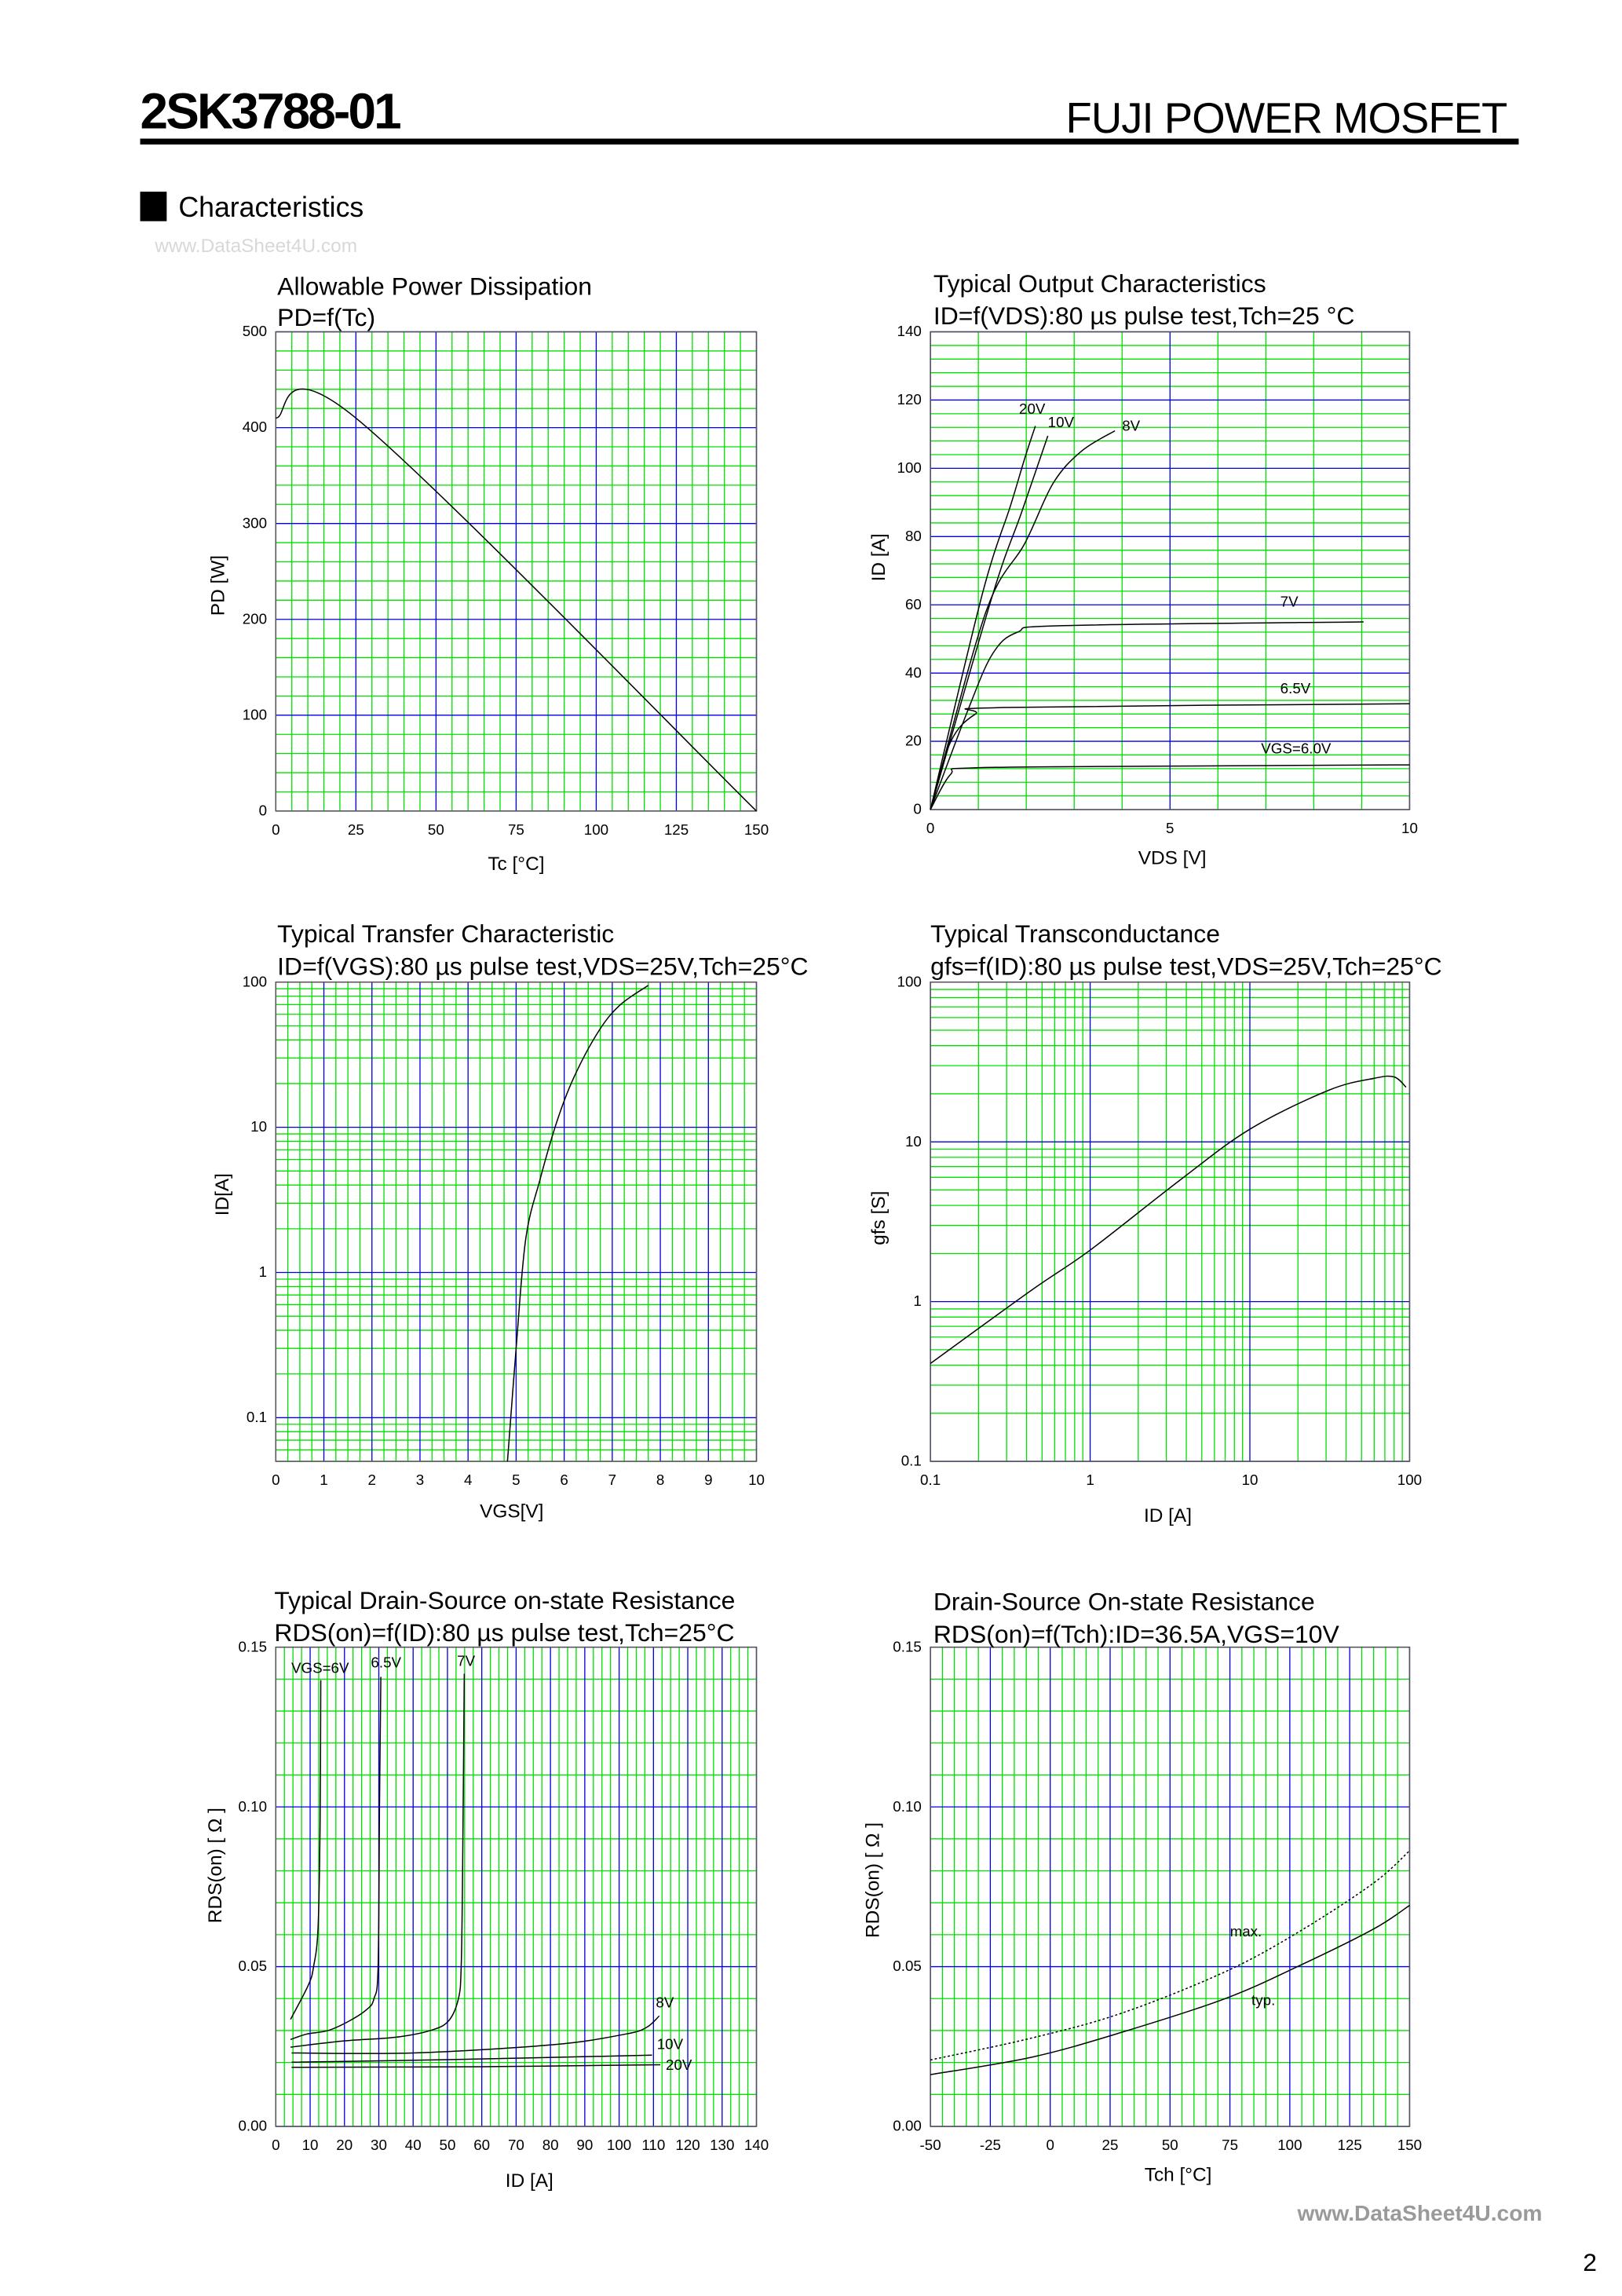  Describe the element at coordinates (504, 1600) in the screenshot. I see `chart-title: Typical Drain-Source on-state Resistance` at that location.